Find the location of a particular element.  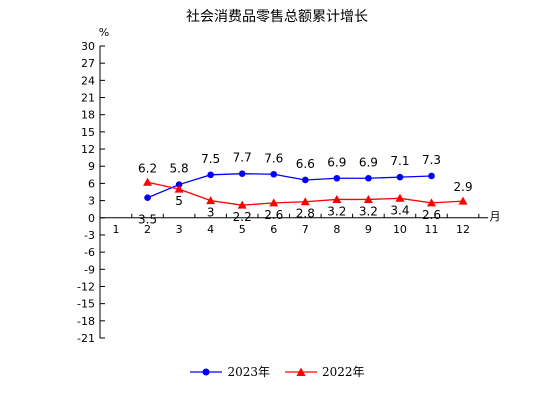

series-layer is located at coordinates (305, 189).